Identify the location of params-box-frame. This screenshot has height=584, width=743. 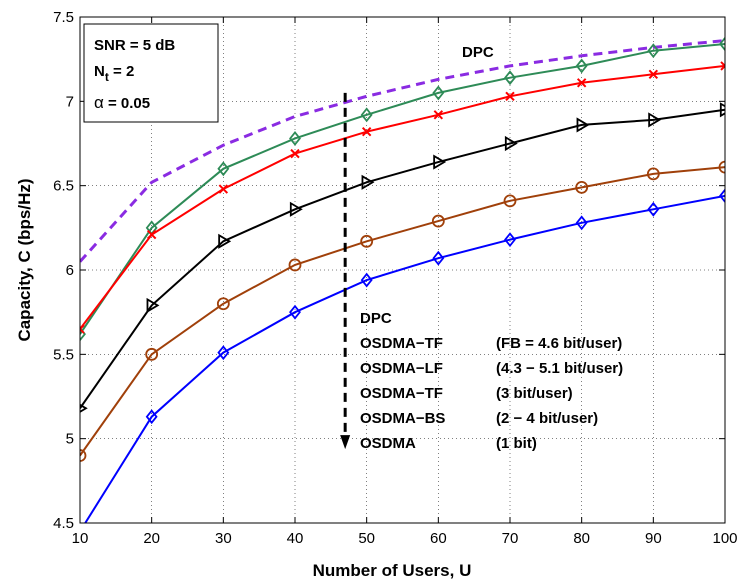
(151, 73).